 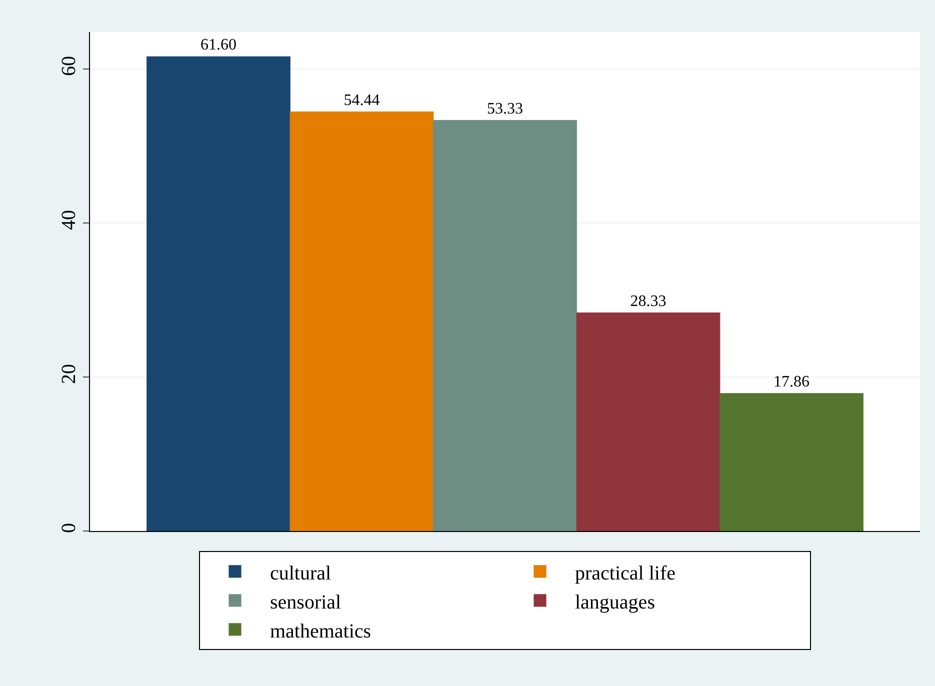 What do you see at coordinates (69, 220) in the screenshot?
I see `y-tick-label: 40` at bounding box center [69, 220].